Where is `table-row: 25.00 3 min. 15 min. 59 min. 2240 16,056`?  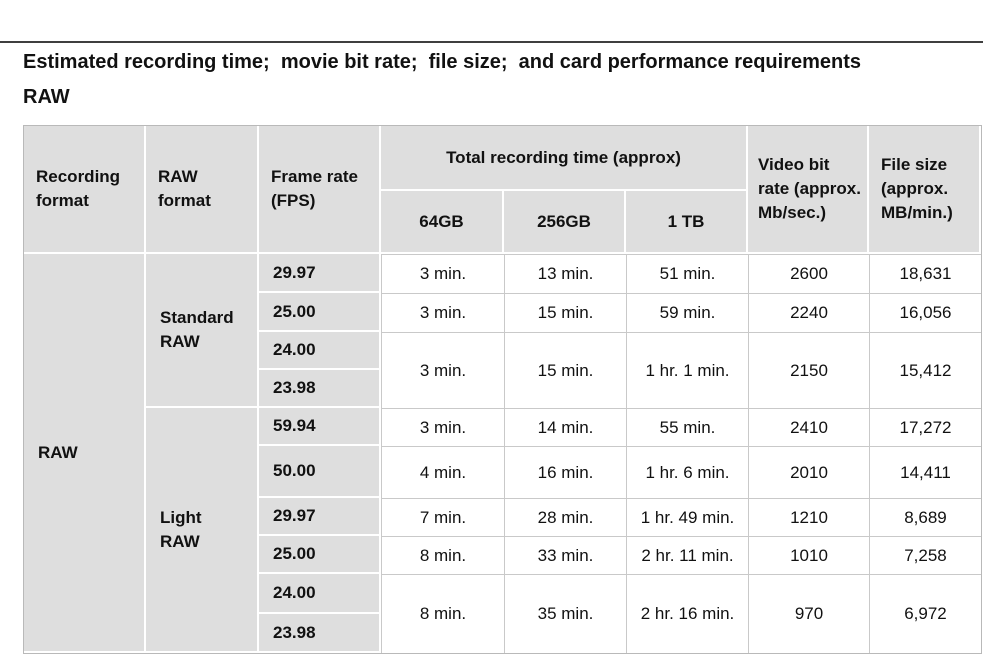 table-row: 25.00 3 min. 15 min. 59 min. 2240 16,056 is located at coordinates (502, 312).